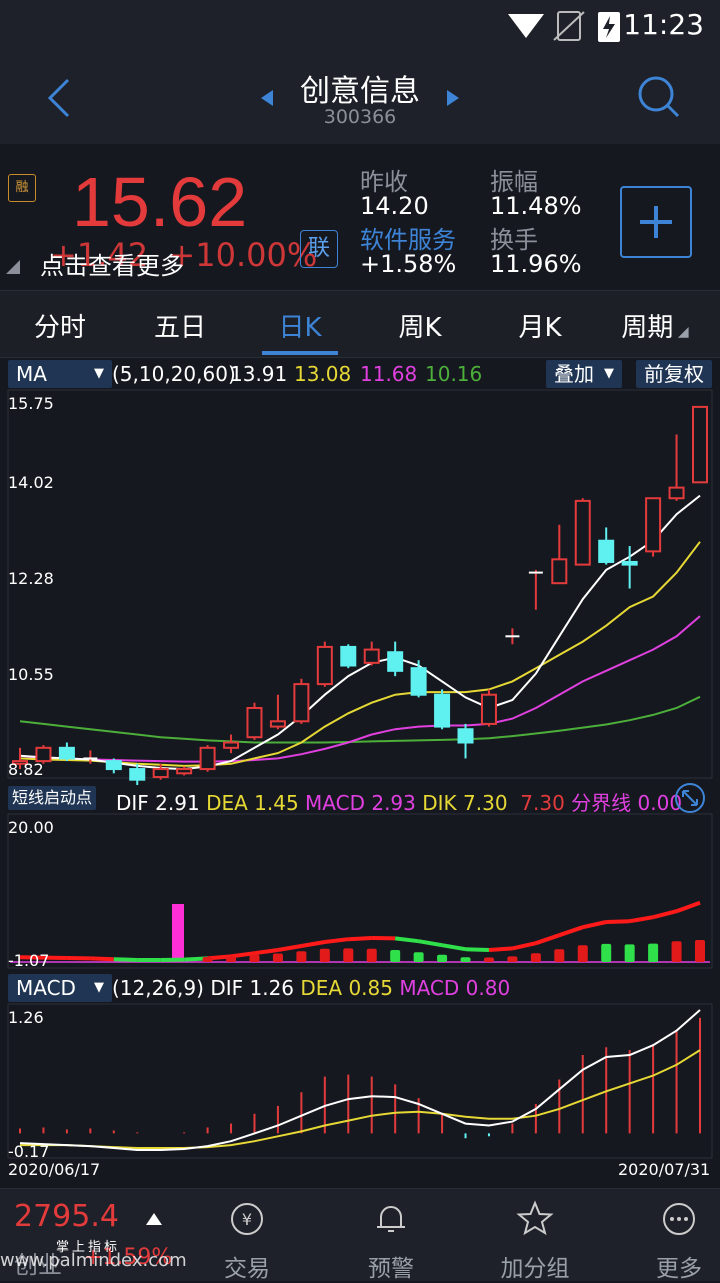  Describe the element at coordinates (535, 1241) in the screenshot. I see `nav-add-group: 加分组` at that location.